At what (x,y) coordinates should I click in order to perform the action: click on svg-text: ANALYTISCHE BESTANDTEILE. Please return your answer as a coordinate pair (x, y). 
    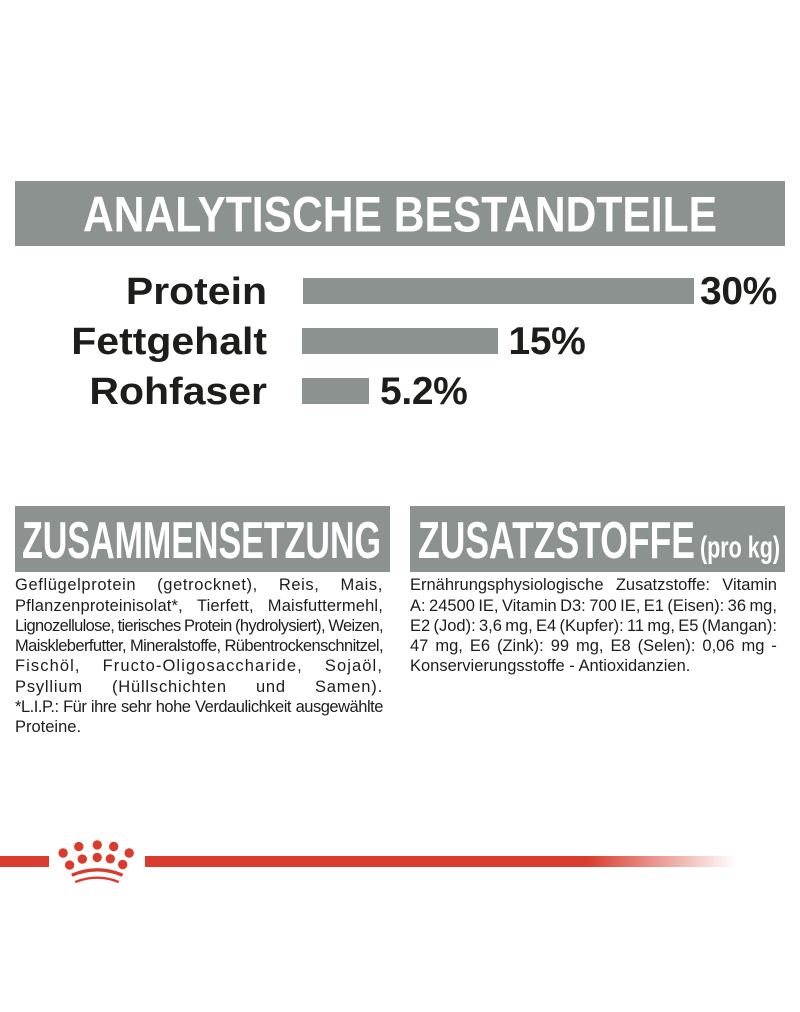
    Looking at the image, I should click on (400, 215).